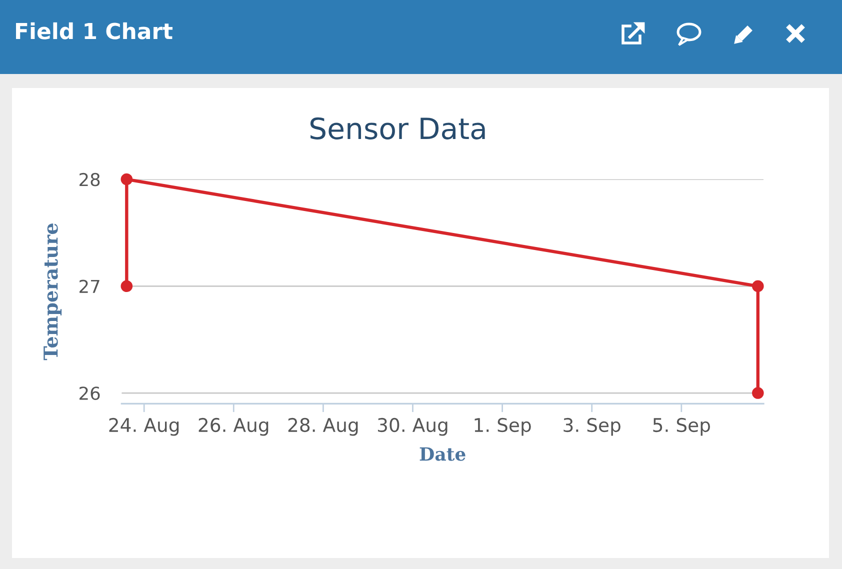  What do you see at coordinates (94, 31) in the screenshot?
I see `chart-title: Field 1 Chart` at bounding box center [94, 31].